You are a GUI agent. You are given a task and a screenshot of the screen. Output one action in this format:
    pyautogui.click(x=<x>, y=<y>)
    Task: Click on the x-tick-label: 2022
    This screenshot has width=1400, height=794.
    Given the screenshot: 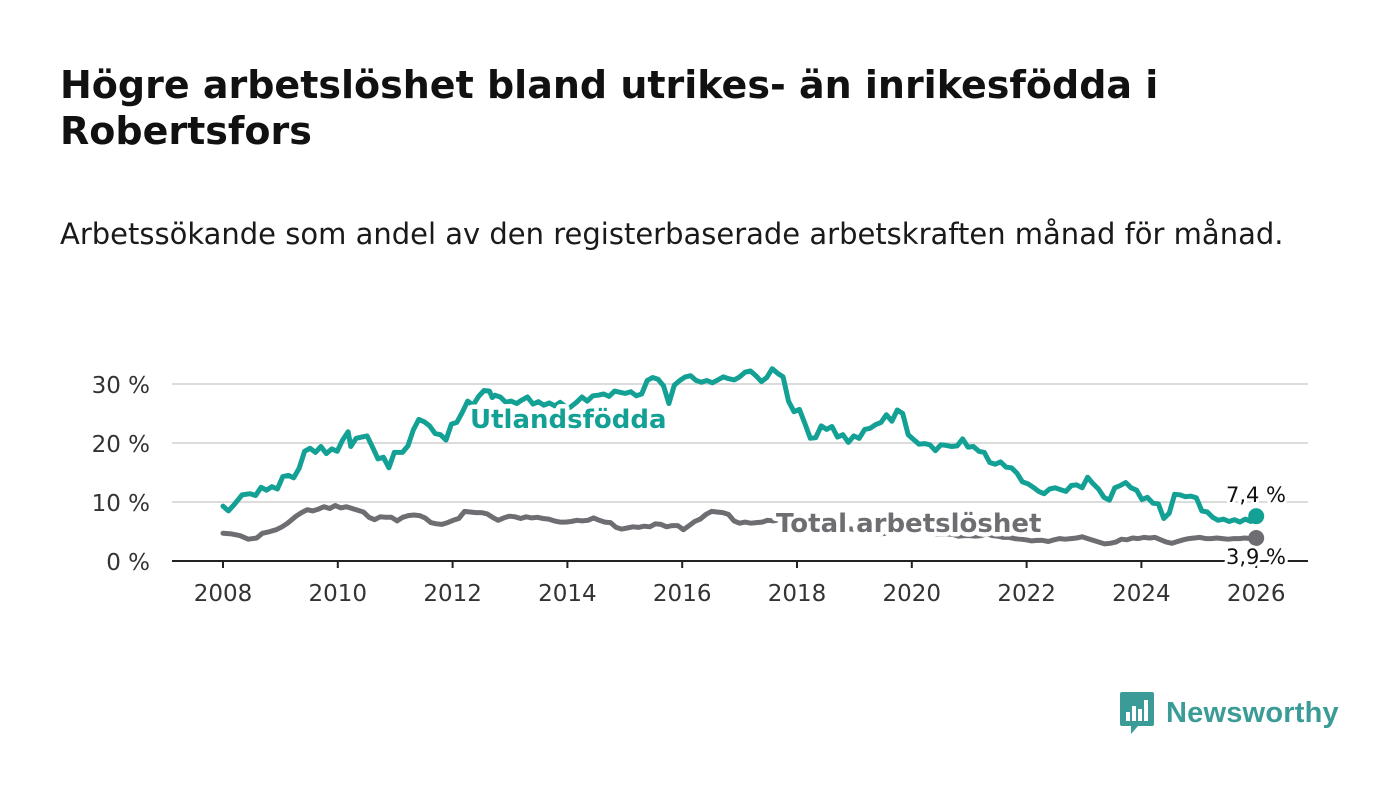 What is the action you would take?
    pyautogui.click(x=1026, y=594)
    